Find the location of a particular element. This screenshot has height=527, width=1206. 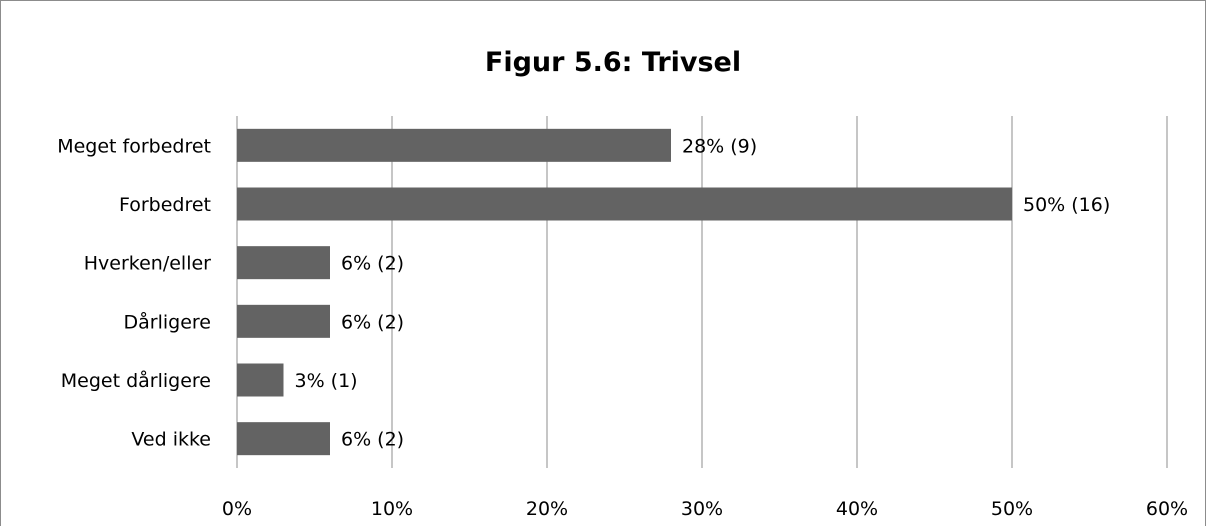

x-tick-label-6: 60% is located at coordinates (1167, 509).